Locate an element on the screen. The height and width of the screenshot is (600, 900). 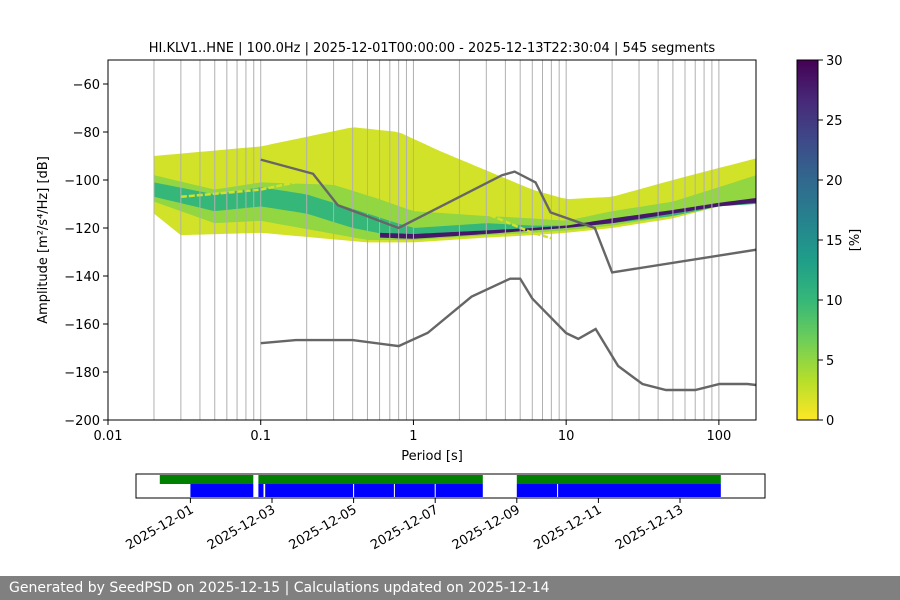
colorbar-tick-label-6: 30 is located at coordinates (834, 61).